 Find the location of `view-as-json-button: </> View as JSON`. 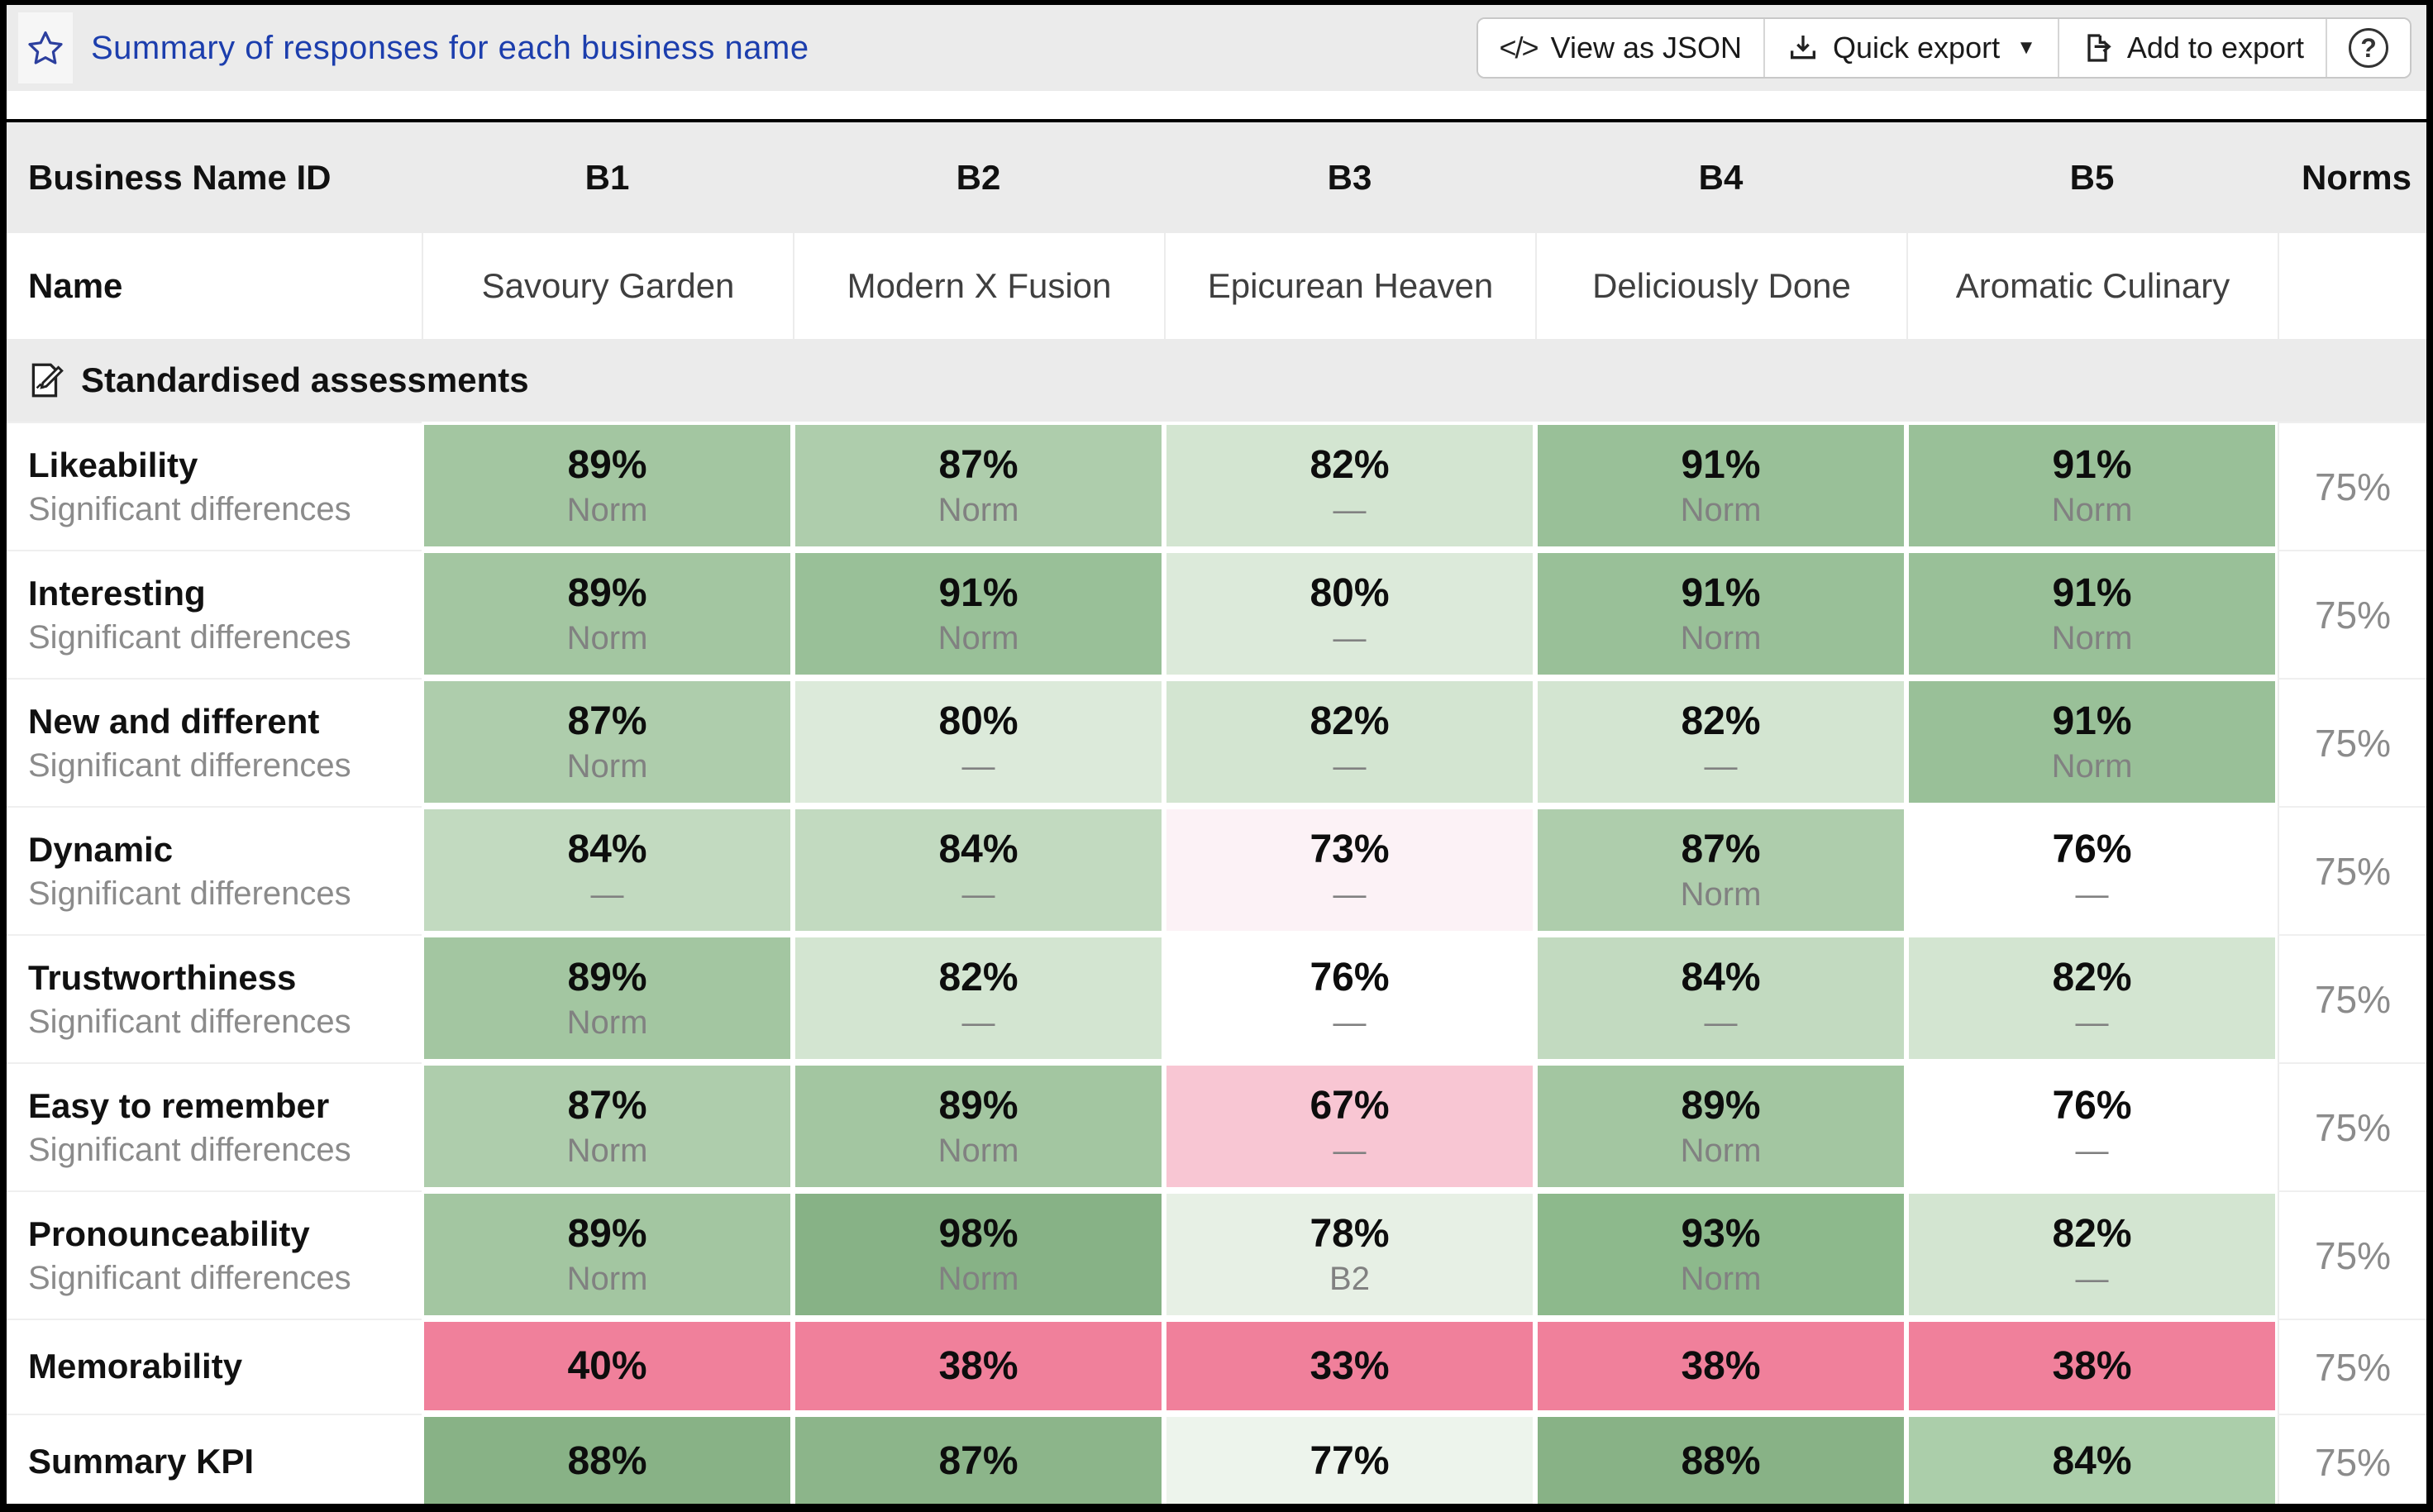

view-as-json-button: </> View as JSON is located at coordinates (1620, 48).